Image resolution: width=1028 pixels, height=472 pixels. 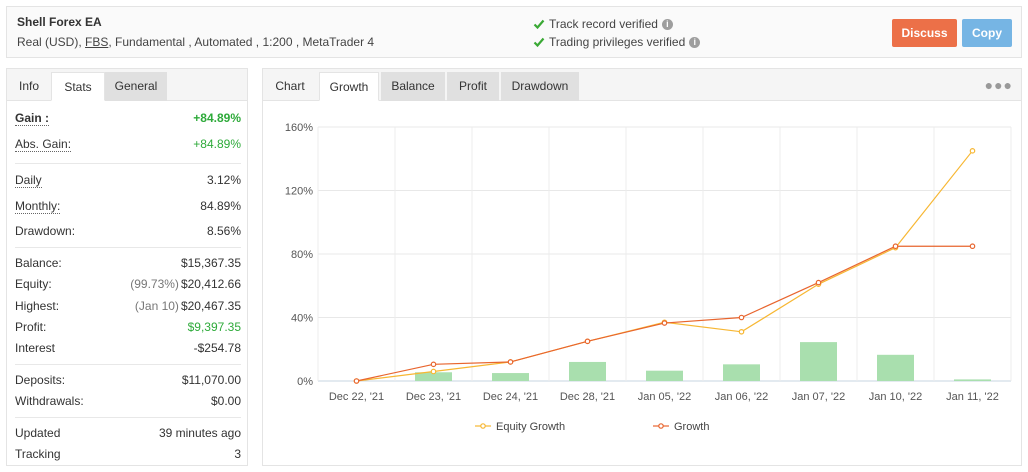 I want to click on y-tick-label: 40%, so click(x=302, y=319).